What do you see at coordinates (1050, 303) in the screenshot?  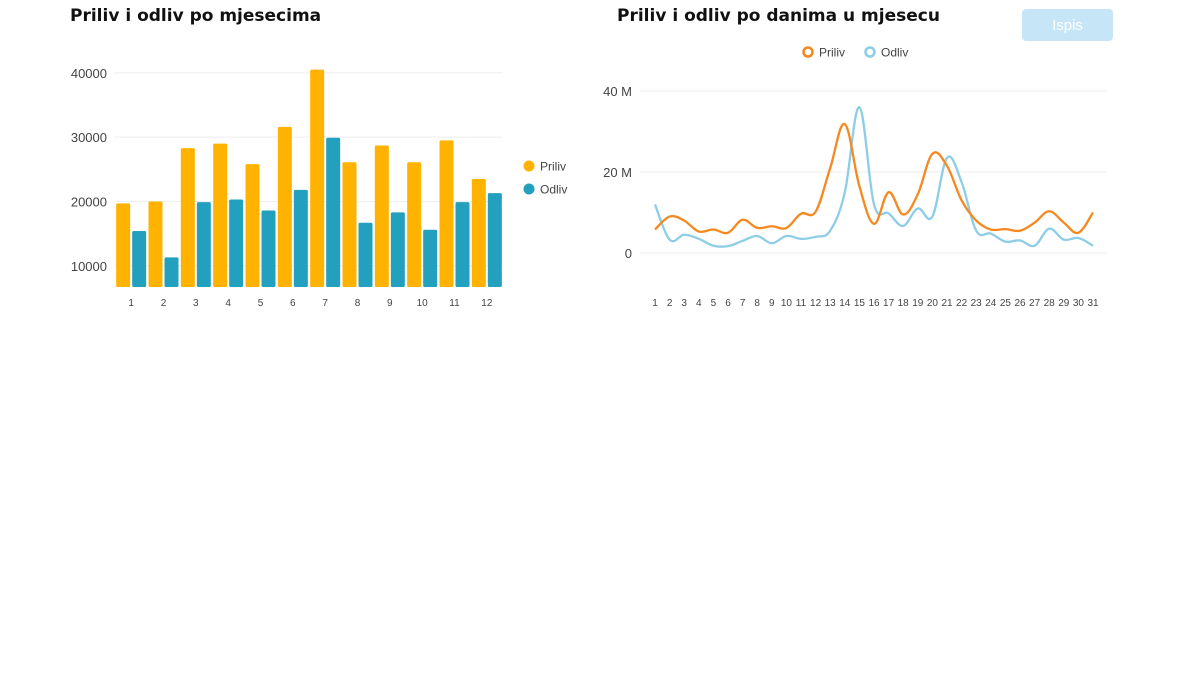 I see `x-tick-label: 28` at bounding box center [1050, 303].